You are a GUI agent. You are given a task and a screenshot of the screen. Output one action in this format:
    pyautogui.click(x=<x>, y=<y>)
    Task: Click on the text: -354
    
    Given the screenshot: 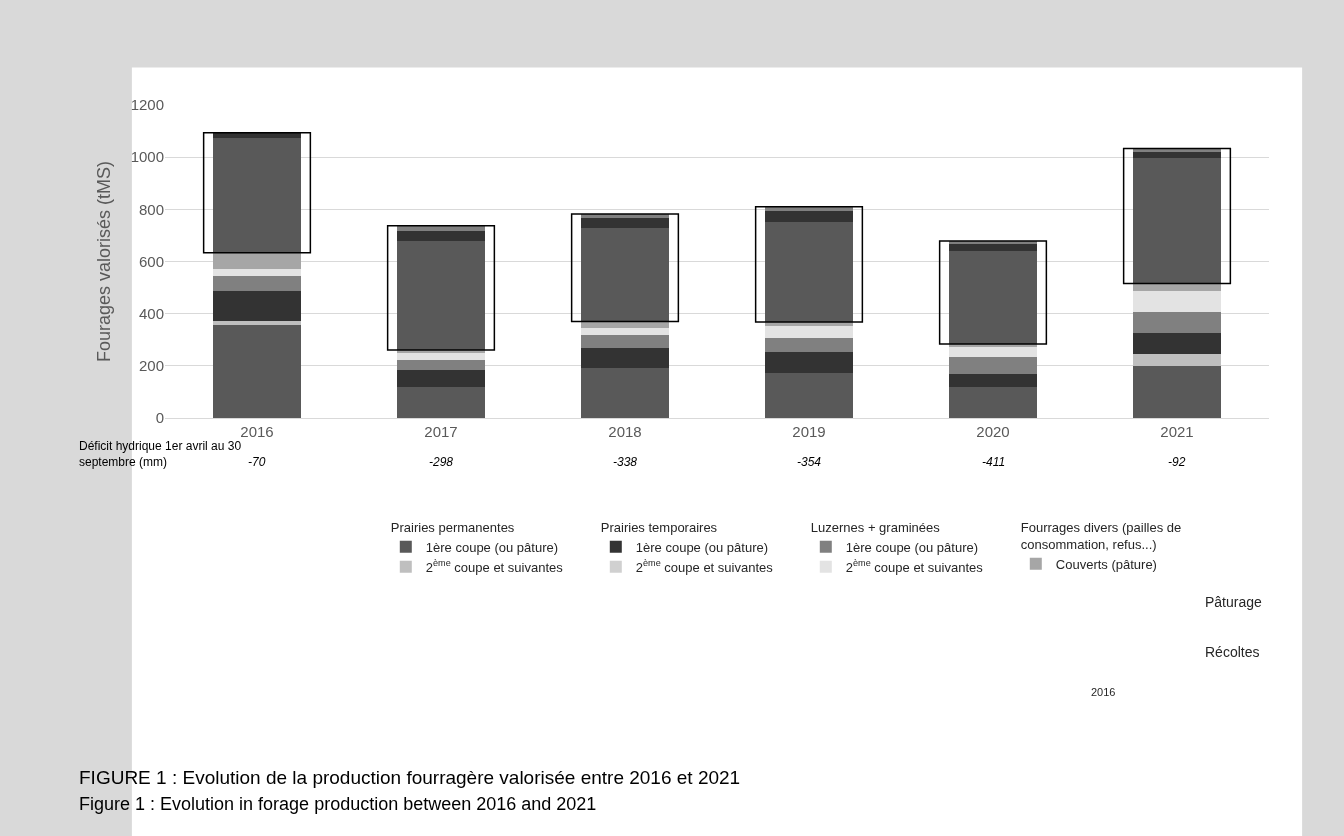 What is the action you would take?
    pyautogui.click(x=809, y=462)
    